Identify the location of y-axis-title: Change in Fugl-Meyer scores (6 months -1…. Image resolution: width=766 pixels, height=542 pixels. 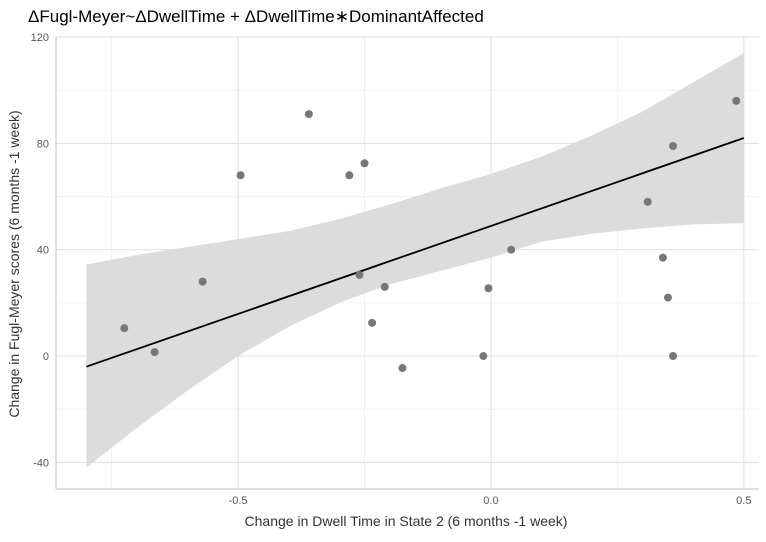
(14, 263).